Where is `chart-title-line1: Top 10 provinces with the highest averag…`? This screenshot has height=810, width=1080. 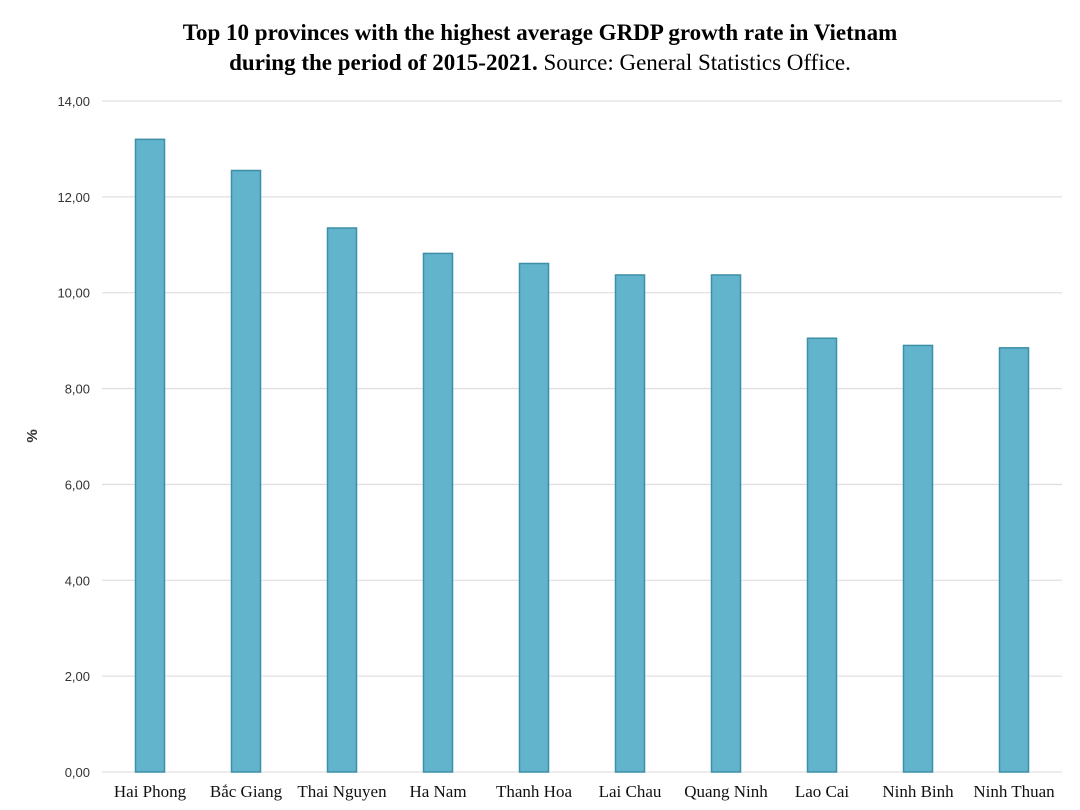 chart-title-line1: Top 10 provinces with the highest averag… is located at coordinates (540, 32).